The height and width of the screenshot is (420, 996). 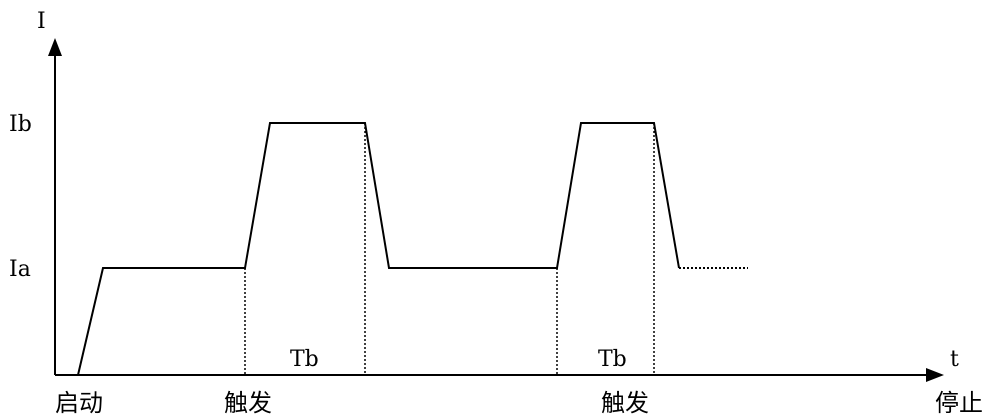 What do you see at coordinates (954, 359) in the screenshot?
I see `x-axis-label: t` at bounding box center [954, 359].